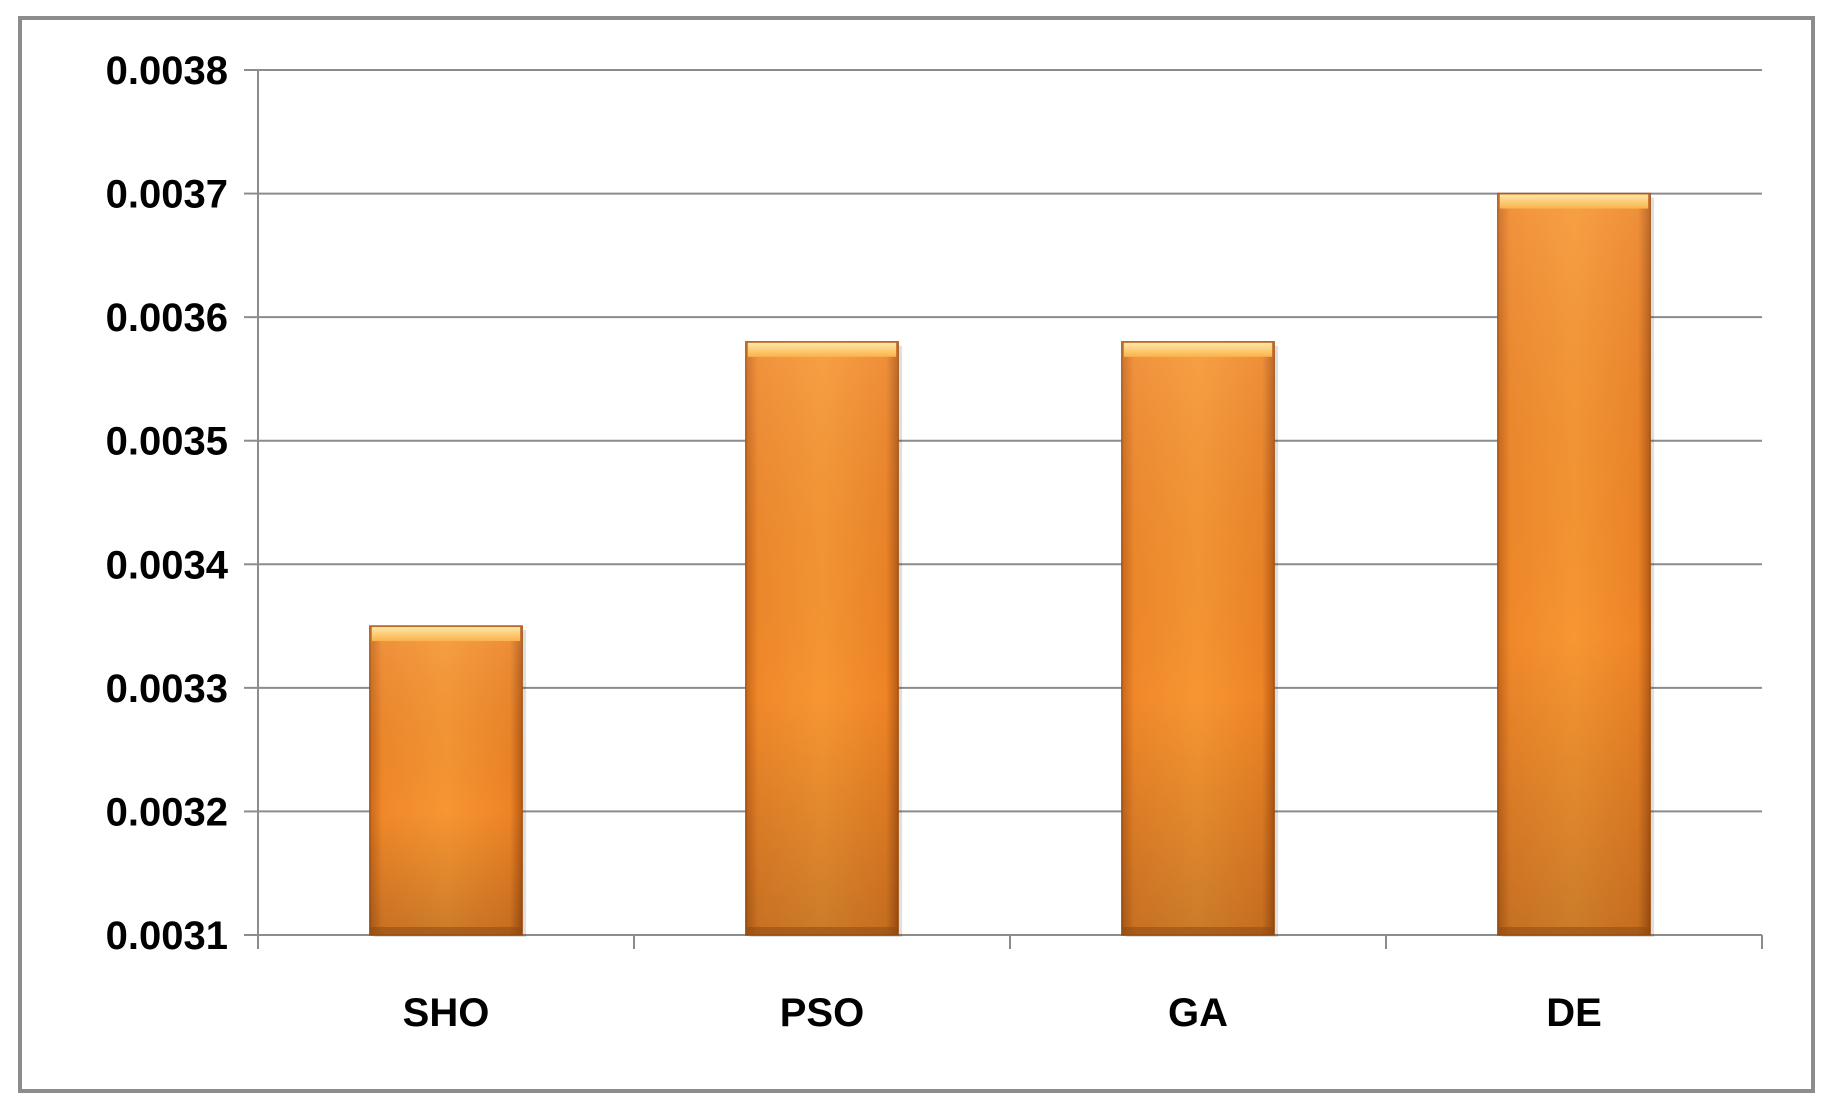 This screenshot has width=1833, height=1109. I want to click on x-tick-labels: SHO PSO GA DE, so click(1002, 1013).